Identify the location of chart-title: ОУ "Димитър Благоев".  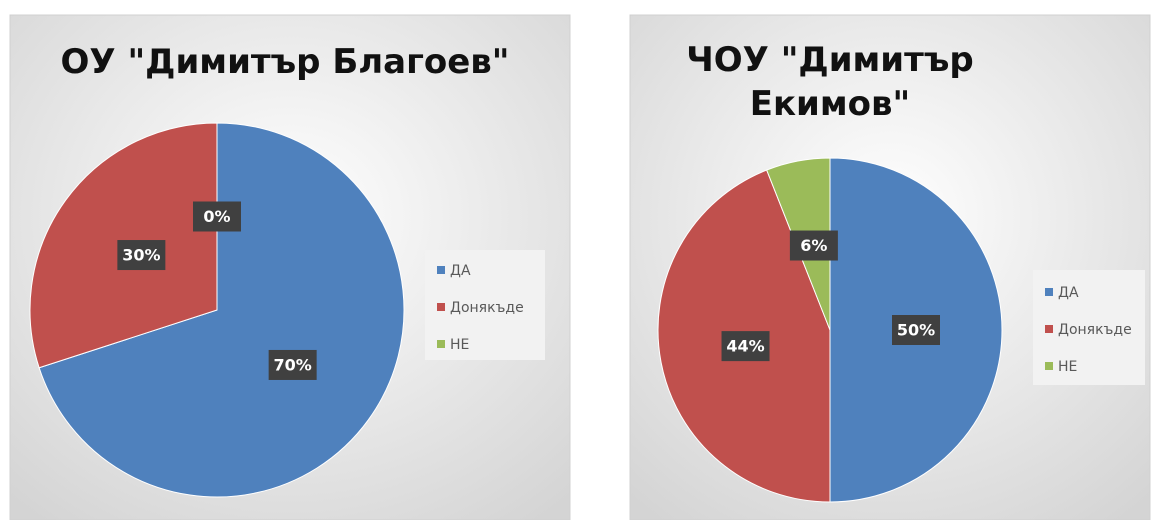
(285, 62).